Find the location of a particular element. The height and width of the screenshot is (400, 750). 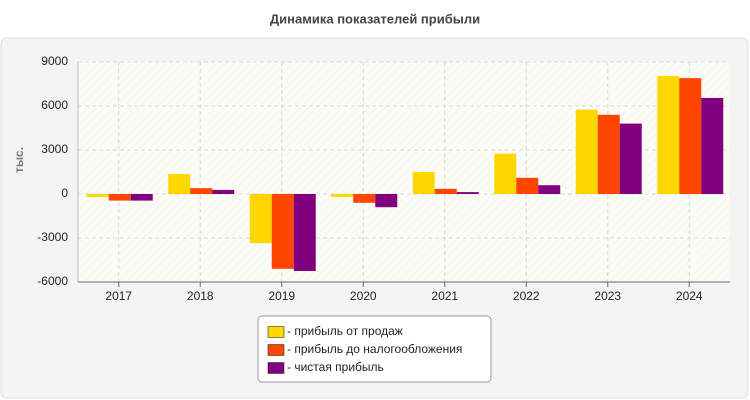

legend-label: - чистая прибыль is located at coordinates (335, 367).